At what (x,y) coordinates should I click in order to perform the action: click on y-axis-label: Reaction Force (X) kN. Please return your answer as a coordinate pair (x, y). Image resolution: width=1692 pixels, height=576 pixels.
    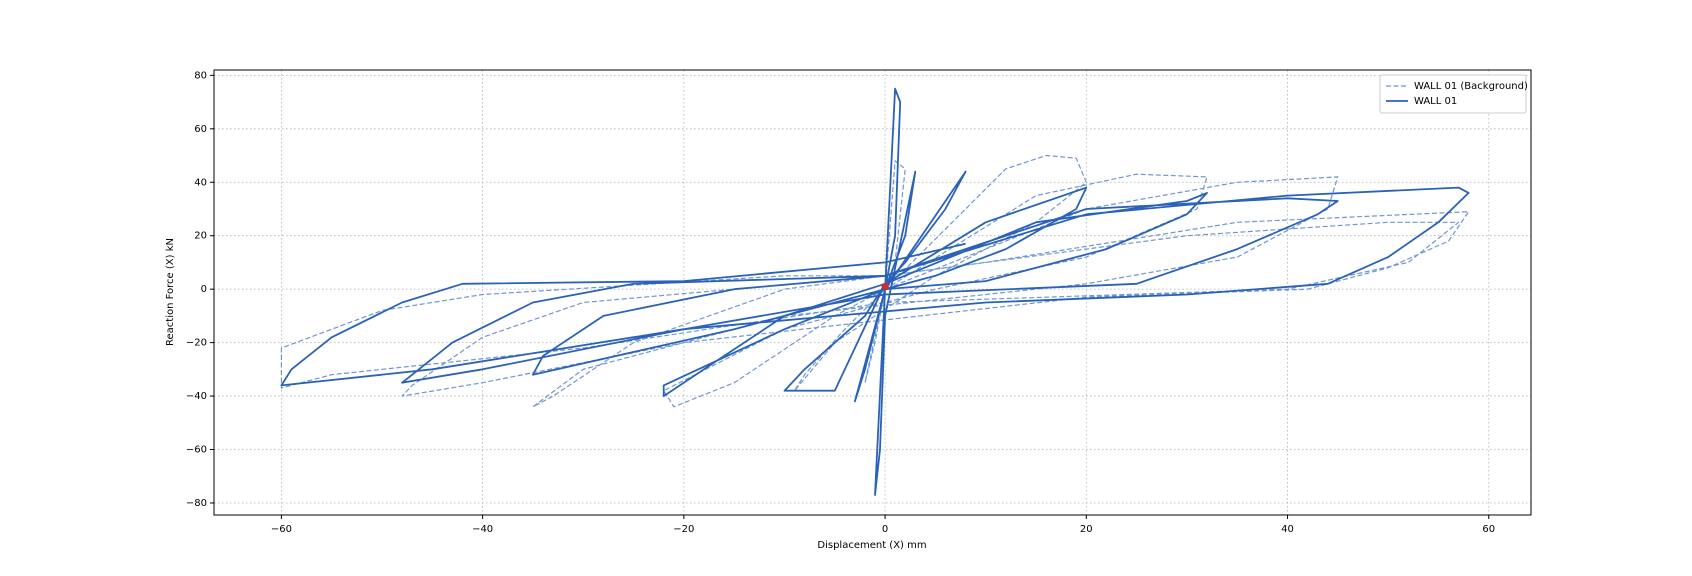
    Looking at the image, I should click on (170, 292).